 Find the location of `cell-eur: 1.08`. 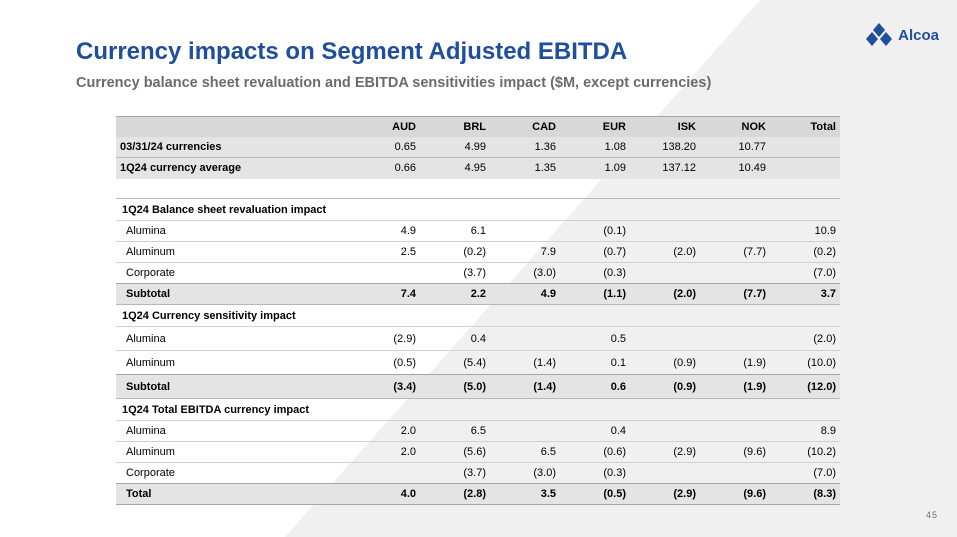

cell-eur: 1.08 is located at coordinates (615, 146).